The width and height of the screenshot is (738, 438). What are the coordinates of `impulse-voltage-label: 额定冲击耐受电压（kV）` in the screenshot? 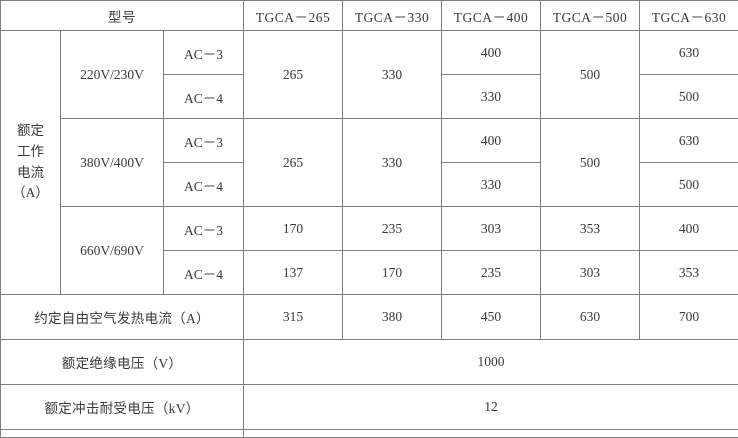 It's located at (122, 407).